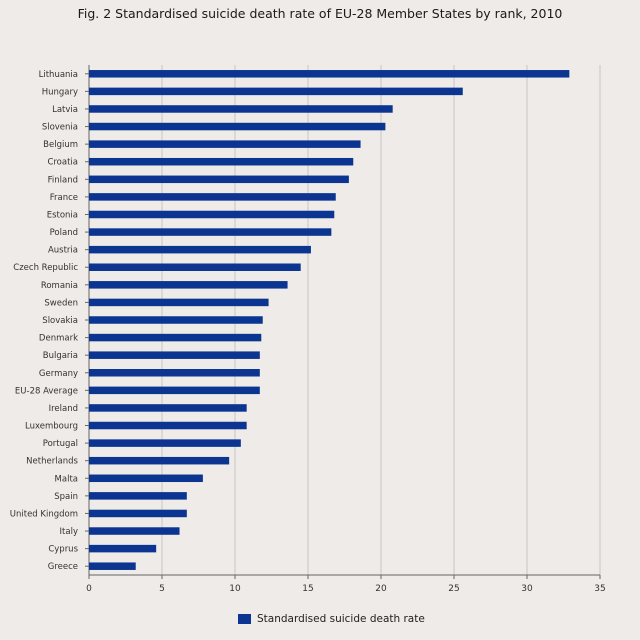 Image resolution: width=640 pixels, height=640 pixels. Describe the element at coordinates (341, 619) in the screenshot. I see `legend-label: Standardised suicide death rate` at that location.